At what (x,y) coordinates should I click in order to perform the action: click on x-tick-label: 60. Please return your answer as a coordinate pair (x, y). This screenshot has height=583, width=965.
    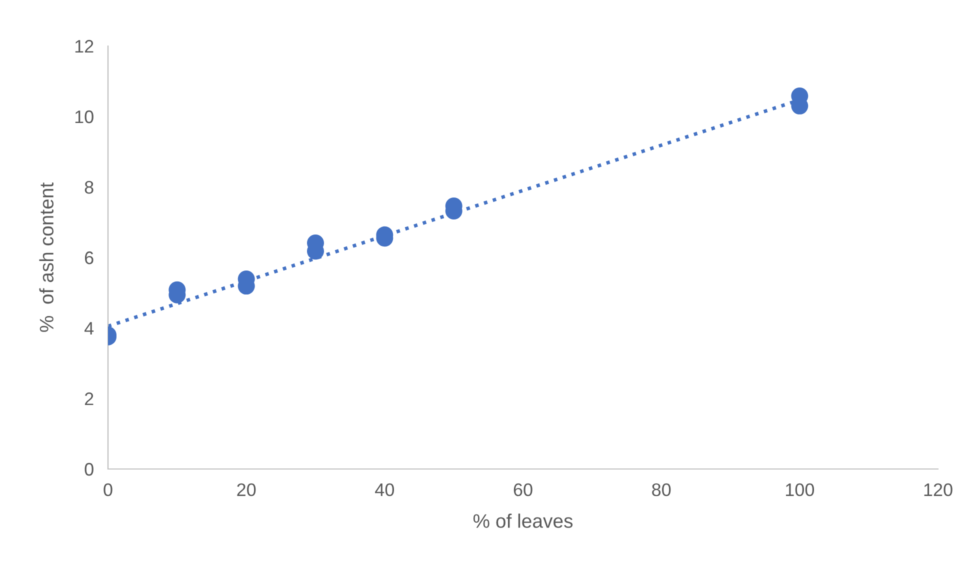
    Looking at the image, I should click on (523, 489).